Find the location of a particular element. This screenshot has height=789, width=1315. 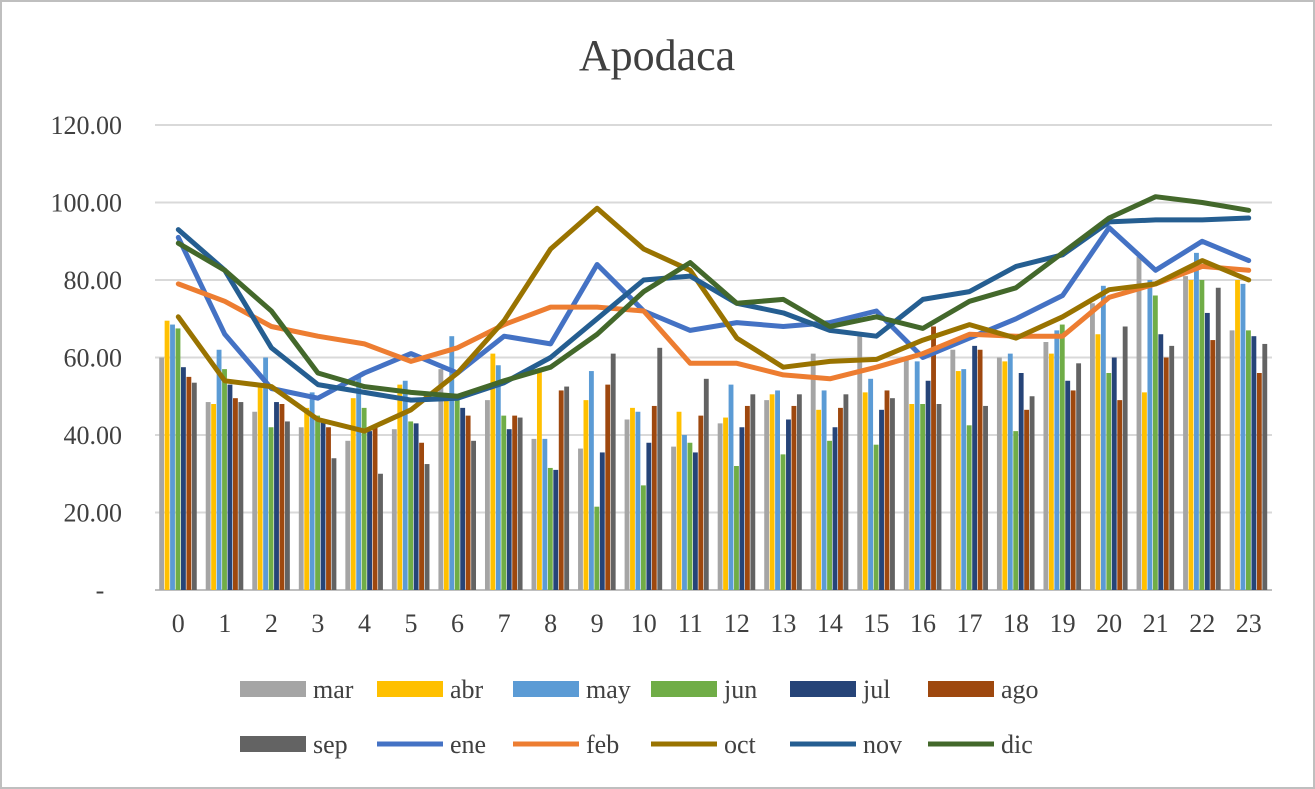

legend-swatch-mar is located at coordinates (273, 689).